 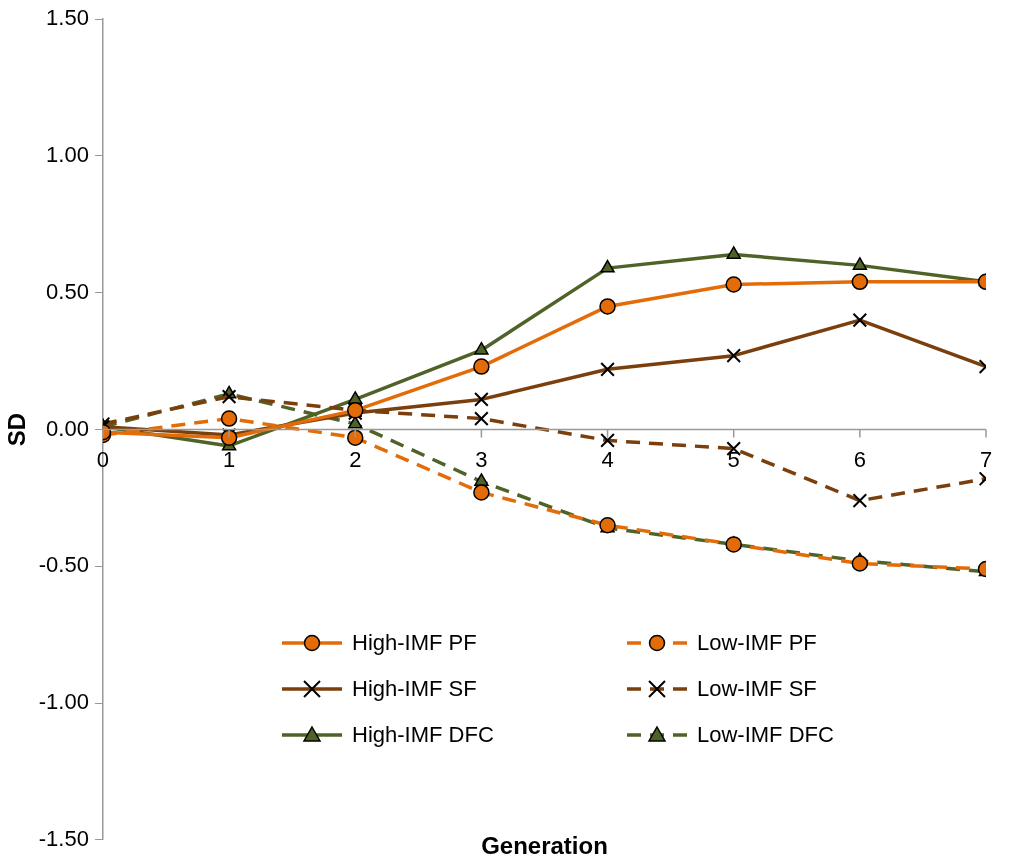 What do you see at coordinates (17, 429) in the screenshot?
I see `y-axis-title: SD` at bounding box center [17, 429].